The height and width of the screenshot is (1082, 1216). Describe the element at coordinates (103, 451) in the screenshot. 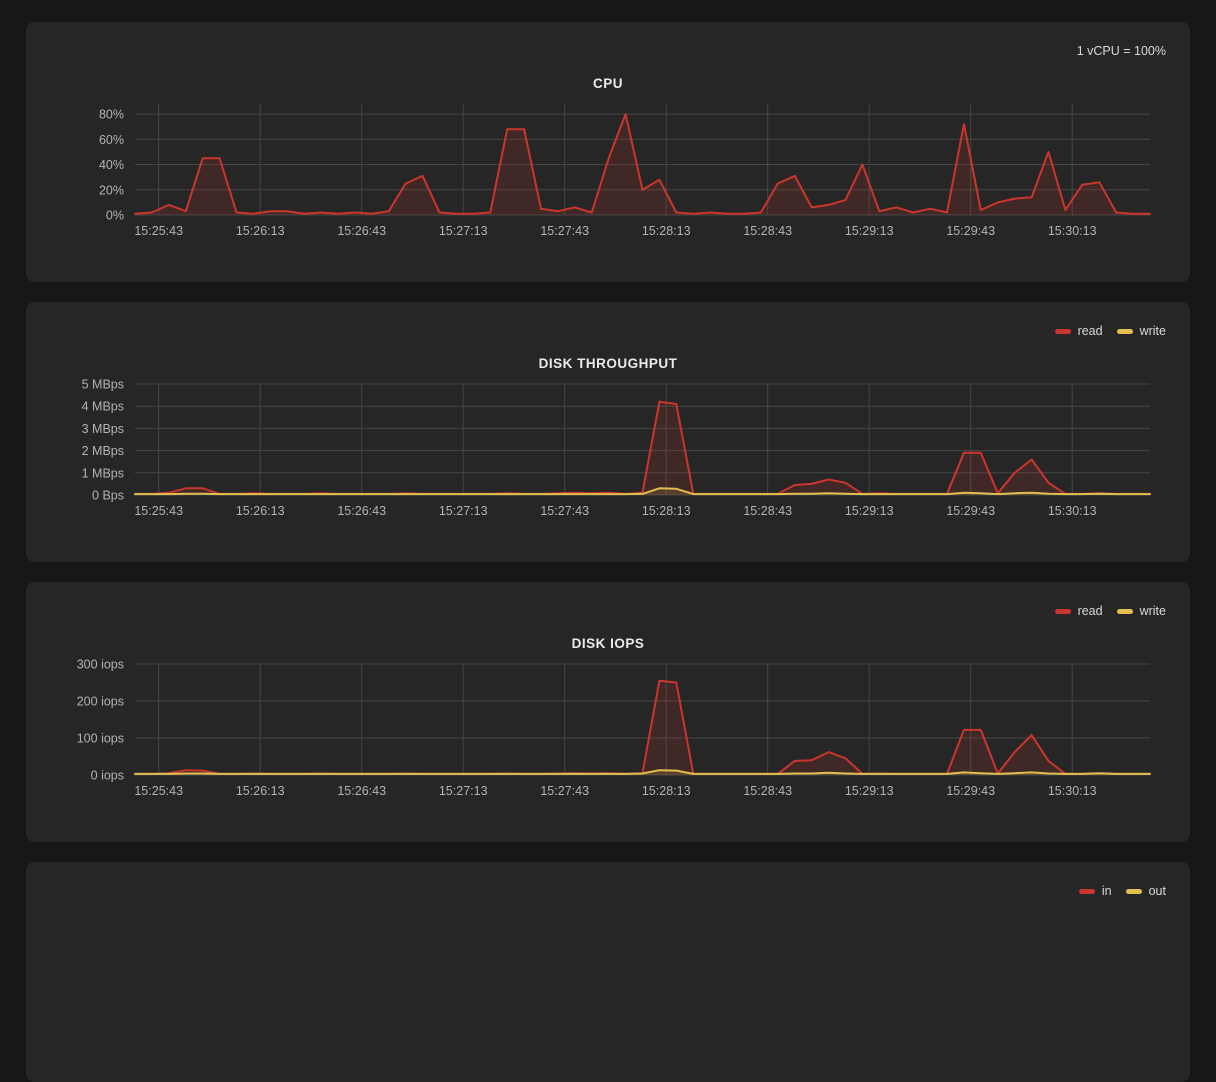

I see `y-axis-label: 2 MBps` at that location.